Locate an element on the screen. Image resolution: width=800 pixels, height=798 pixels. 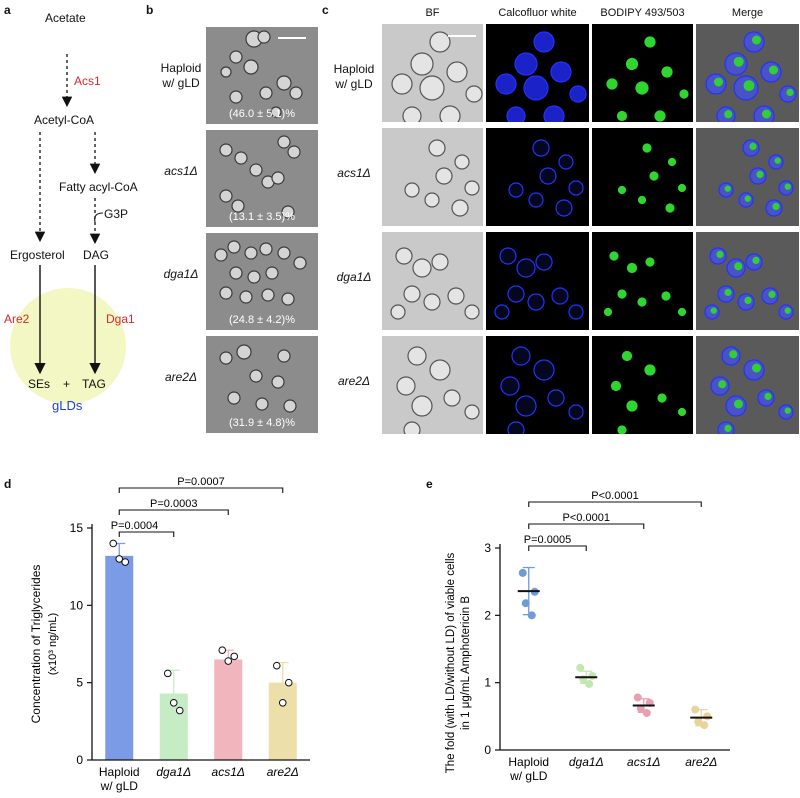
dic-micrograph: (46.0 ± 5.1)% is located at coordinates (262, 75).